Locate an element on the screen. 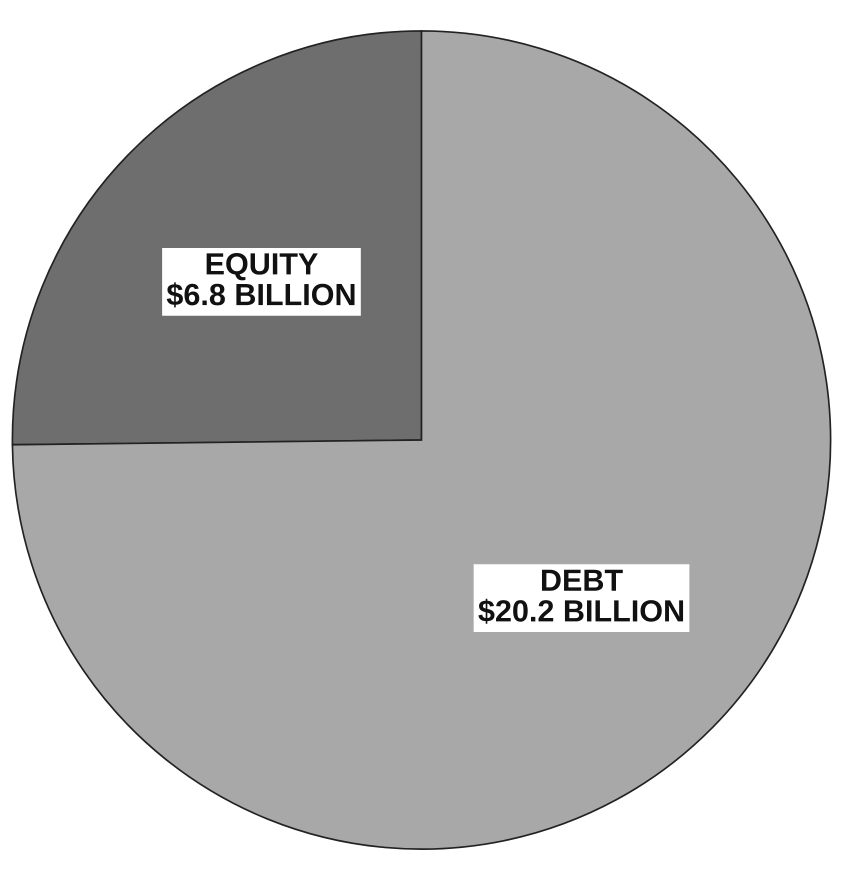 The width and height of the screenshot is (843, 880). slice-label: DEBT is located at coordinates (582, 580).